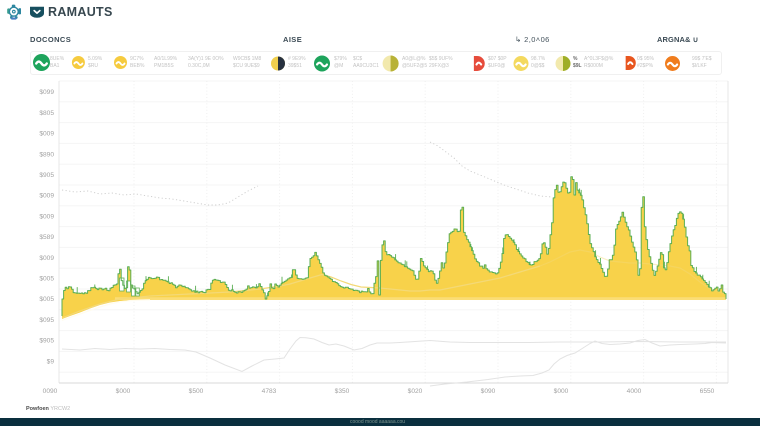 This screenshot has width=760, height=426. Describe the element at coordinates (46, 237) in the screenshot. I see `svg-text: $589` at that location.